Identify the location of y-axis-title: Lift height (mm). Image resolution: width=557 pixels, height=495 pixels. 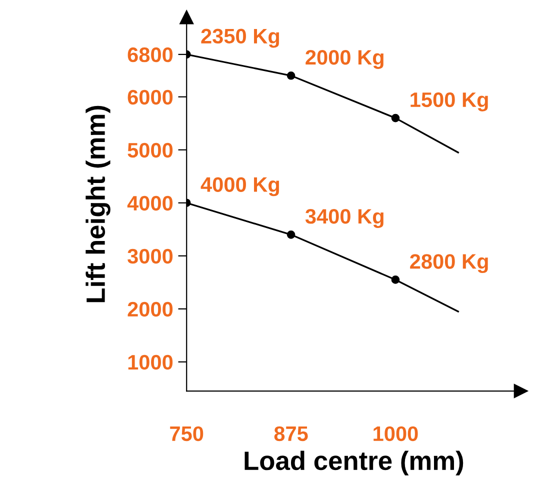
(98, 204).